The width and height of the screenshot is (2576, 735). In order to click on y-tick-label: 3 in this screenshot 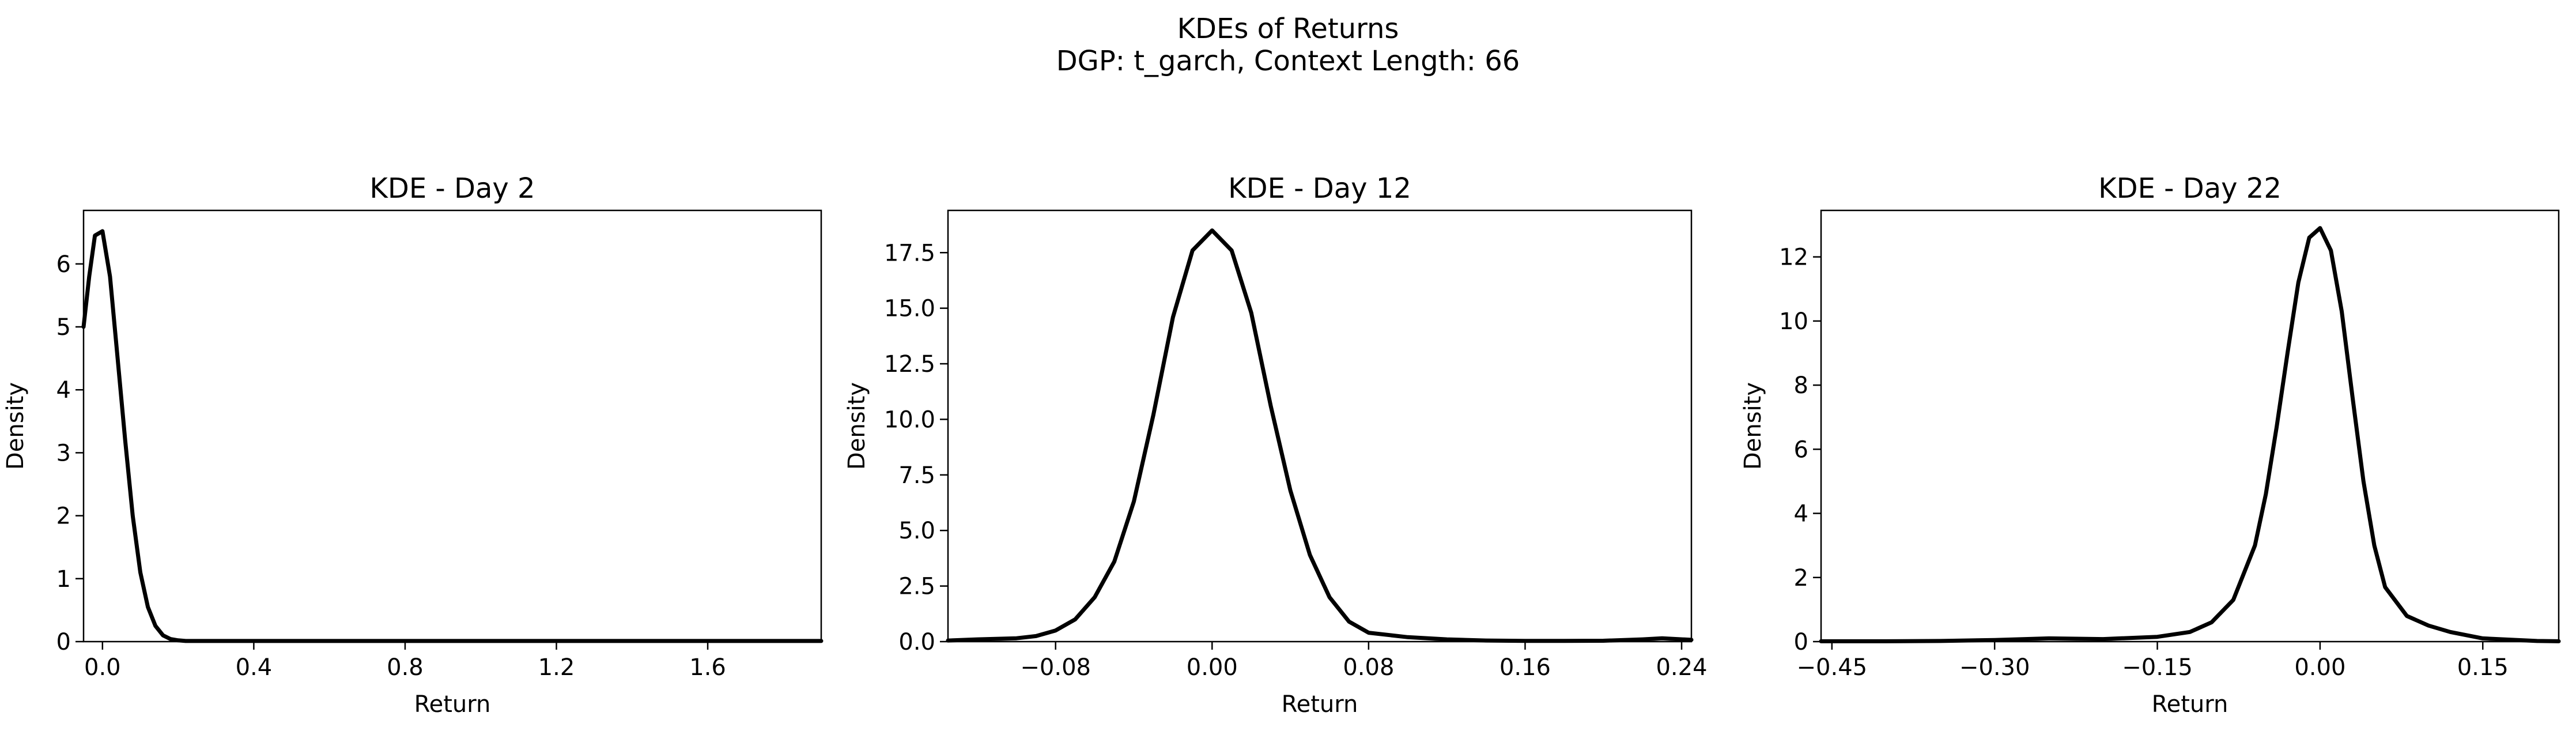, I will do `click(63, 453)`.